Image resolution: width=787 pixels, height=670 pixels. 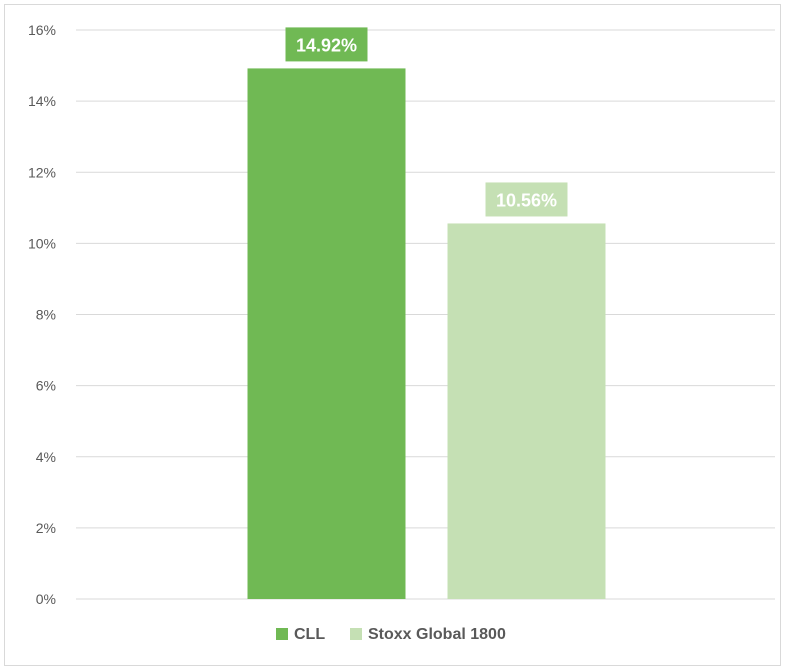 I want to click on y-axis: 0% 2% 4% 6% 8% 10% 12% 14% 16%, so click(x=42, y=314).